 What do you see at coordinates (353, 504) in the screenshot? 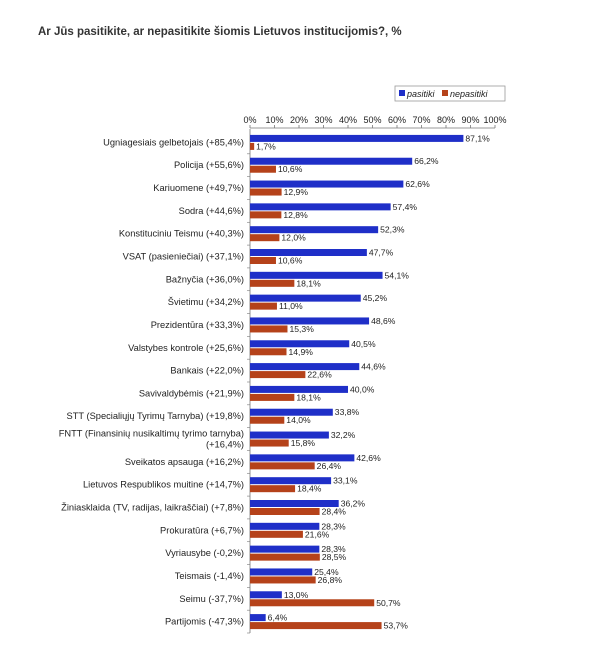
I see `value-label-pasitiki: 36,2%` at bounding box center [353, 504].